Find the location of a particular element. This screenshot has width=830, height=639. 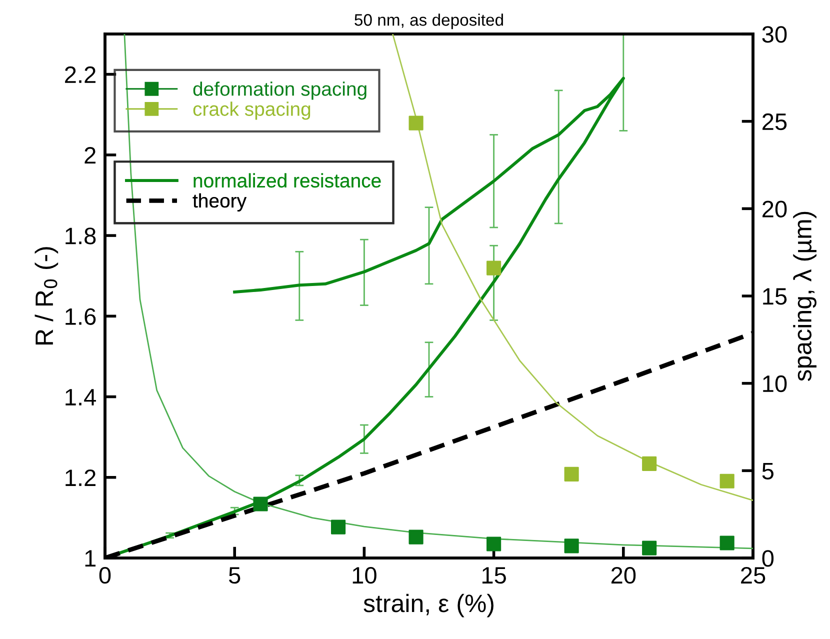

y2-tick-label: 0 is located at coordinates (768, 558).